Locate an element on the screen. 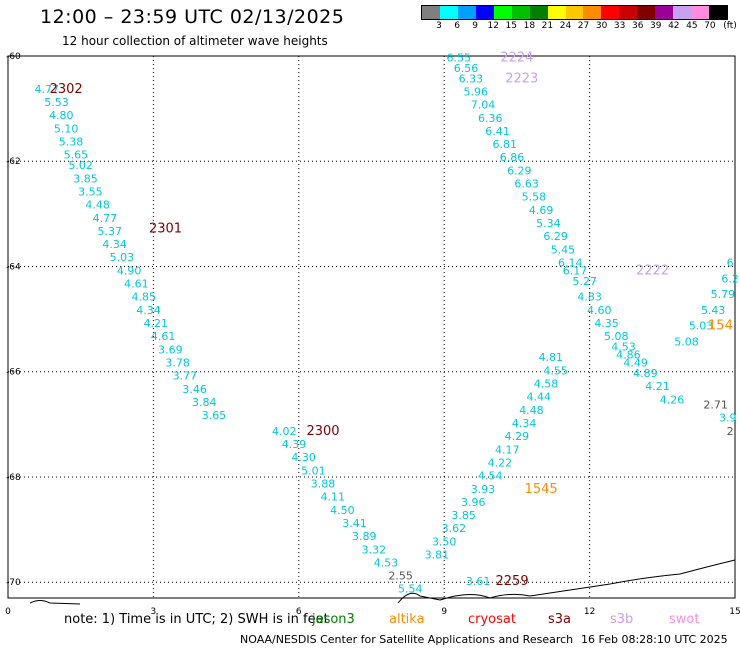 The height and width of the screenshot is (650, 740). wave-height-value: 6.36 is located at coordinates (490, 118).